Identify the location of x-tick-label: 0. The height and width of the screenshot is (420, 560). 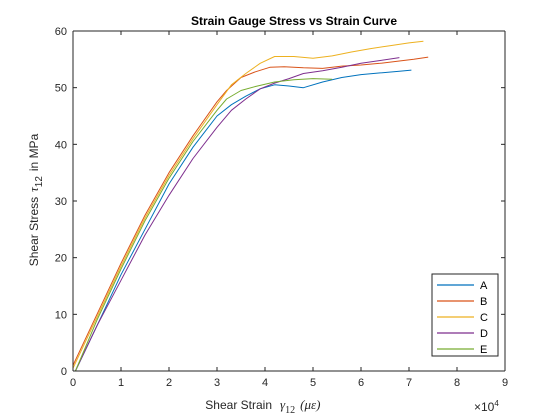
(73, 383).